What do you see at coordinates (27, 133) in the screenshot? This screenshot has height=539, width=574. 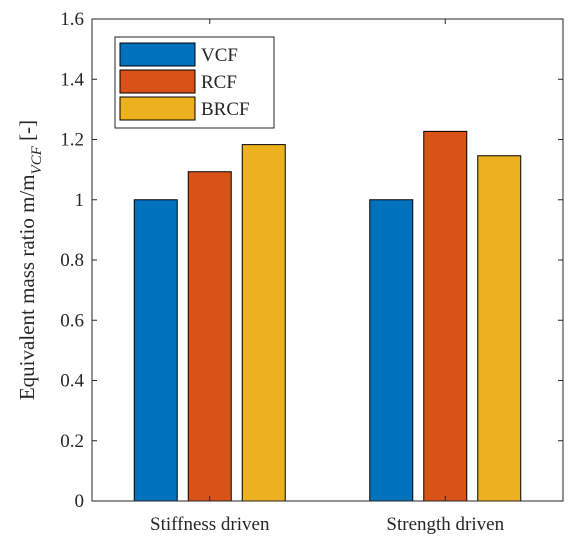 I see `y-axis-label-unit: [-]` at bounding box center [27, 133].